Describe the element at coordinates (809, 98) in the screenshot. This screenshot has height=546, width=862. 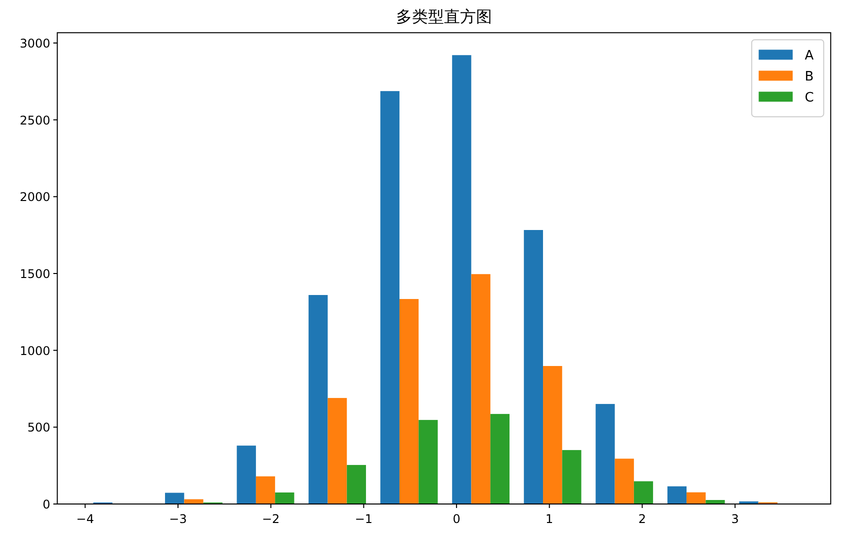
I see `legend-label: C` at that location.